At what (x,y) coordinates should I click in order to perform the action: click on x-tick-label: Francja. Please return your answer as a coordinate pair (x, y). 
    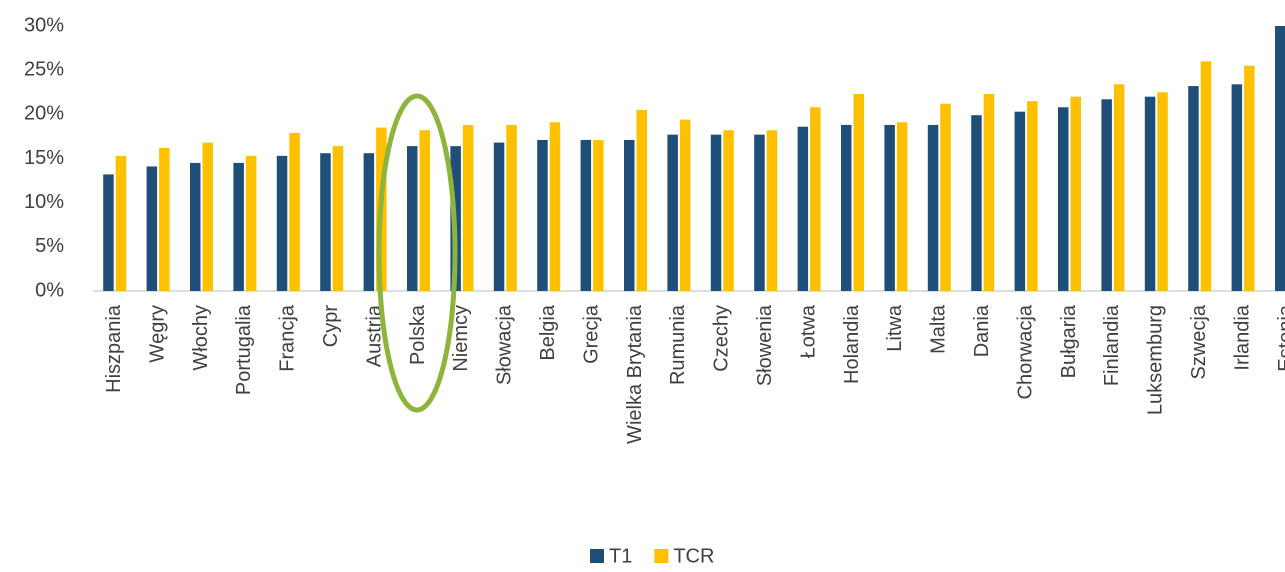
    Looking at the image, I should click on (288, 338).